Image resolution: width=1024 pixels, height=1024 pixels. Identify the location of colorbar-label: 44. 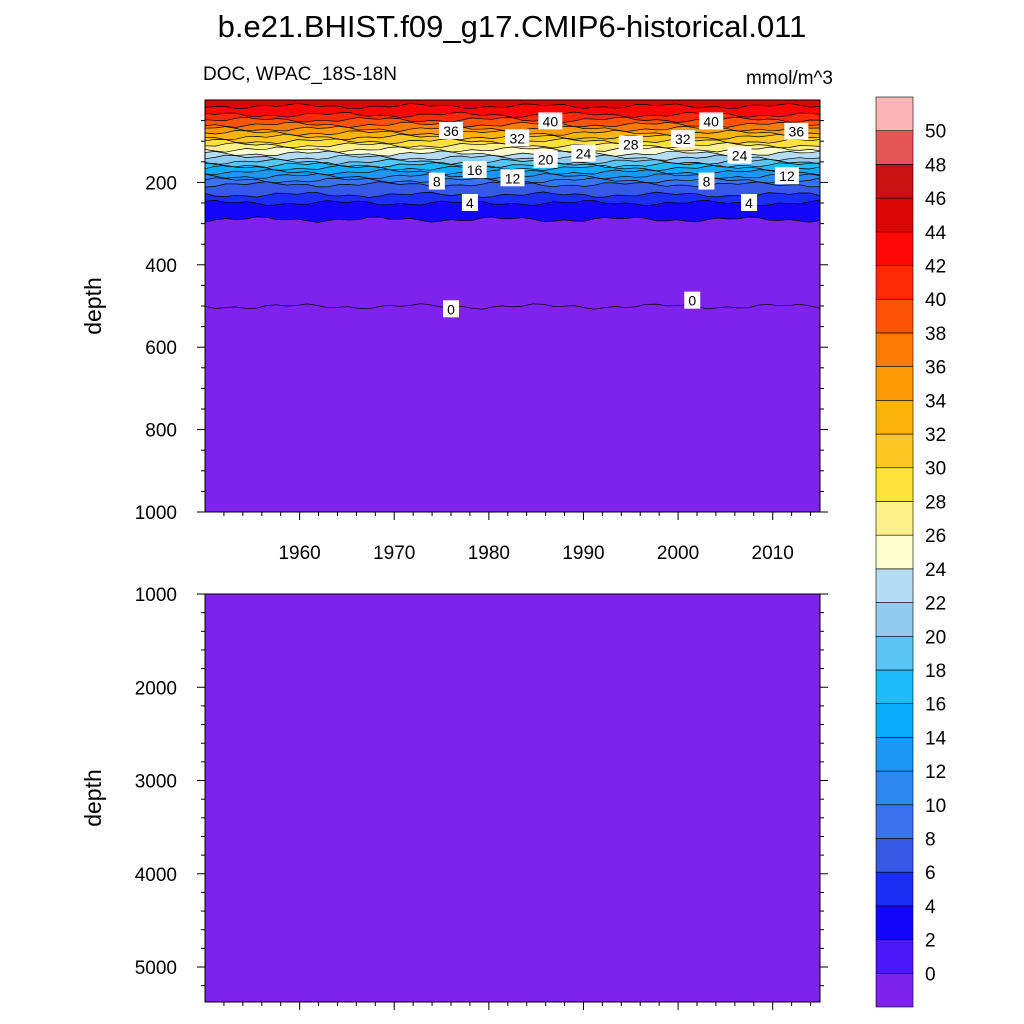
(936, 233).